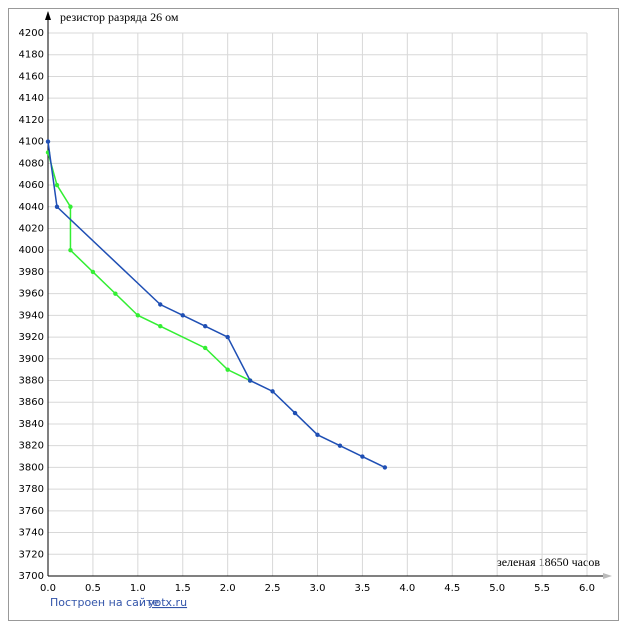 This screenshot has height=634, width=627. I want to click on x-tick-label: 4.0, so click(407, 588).